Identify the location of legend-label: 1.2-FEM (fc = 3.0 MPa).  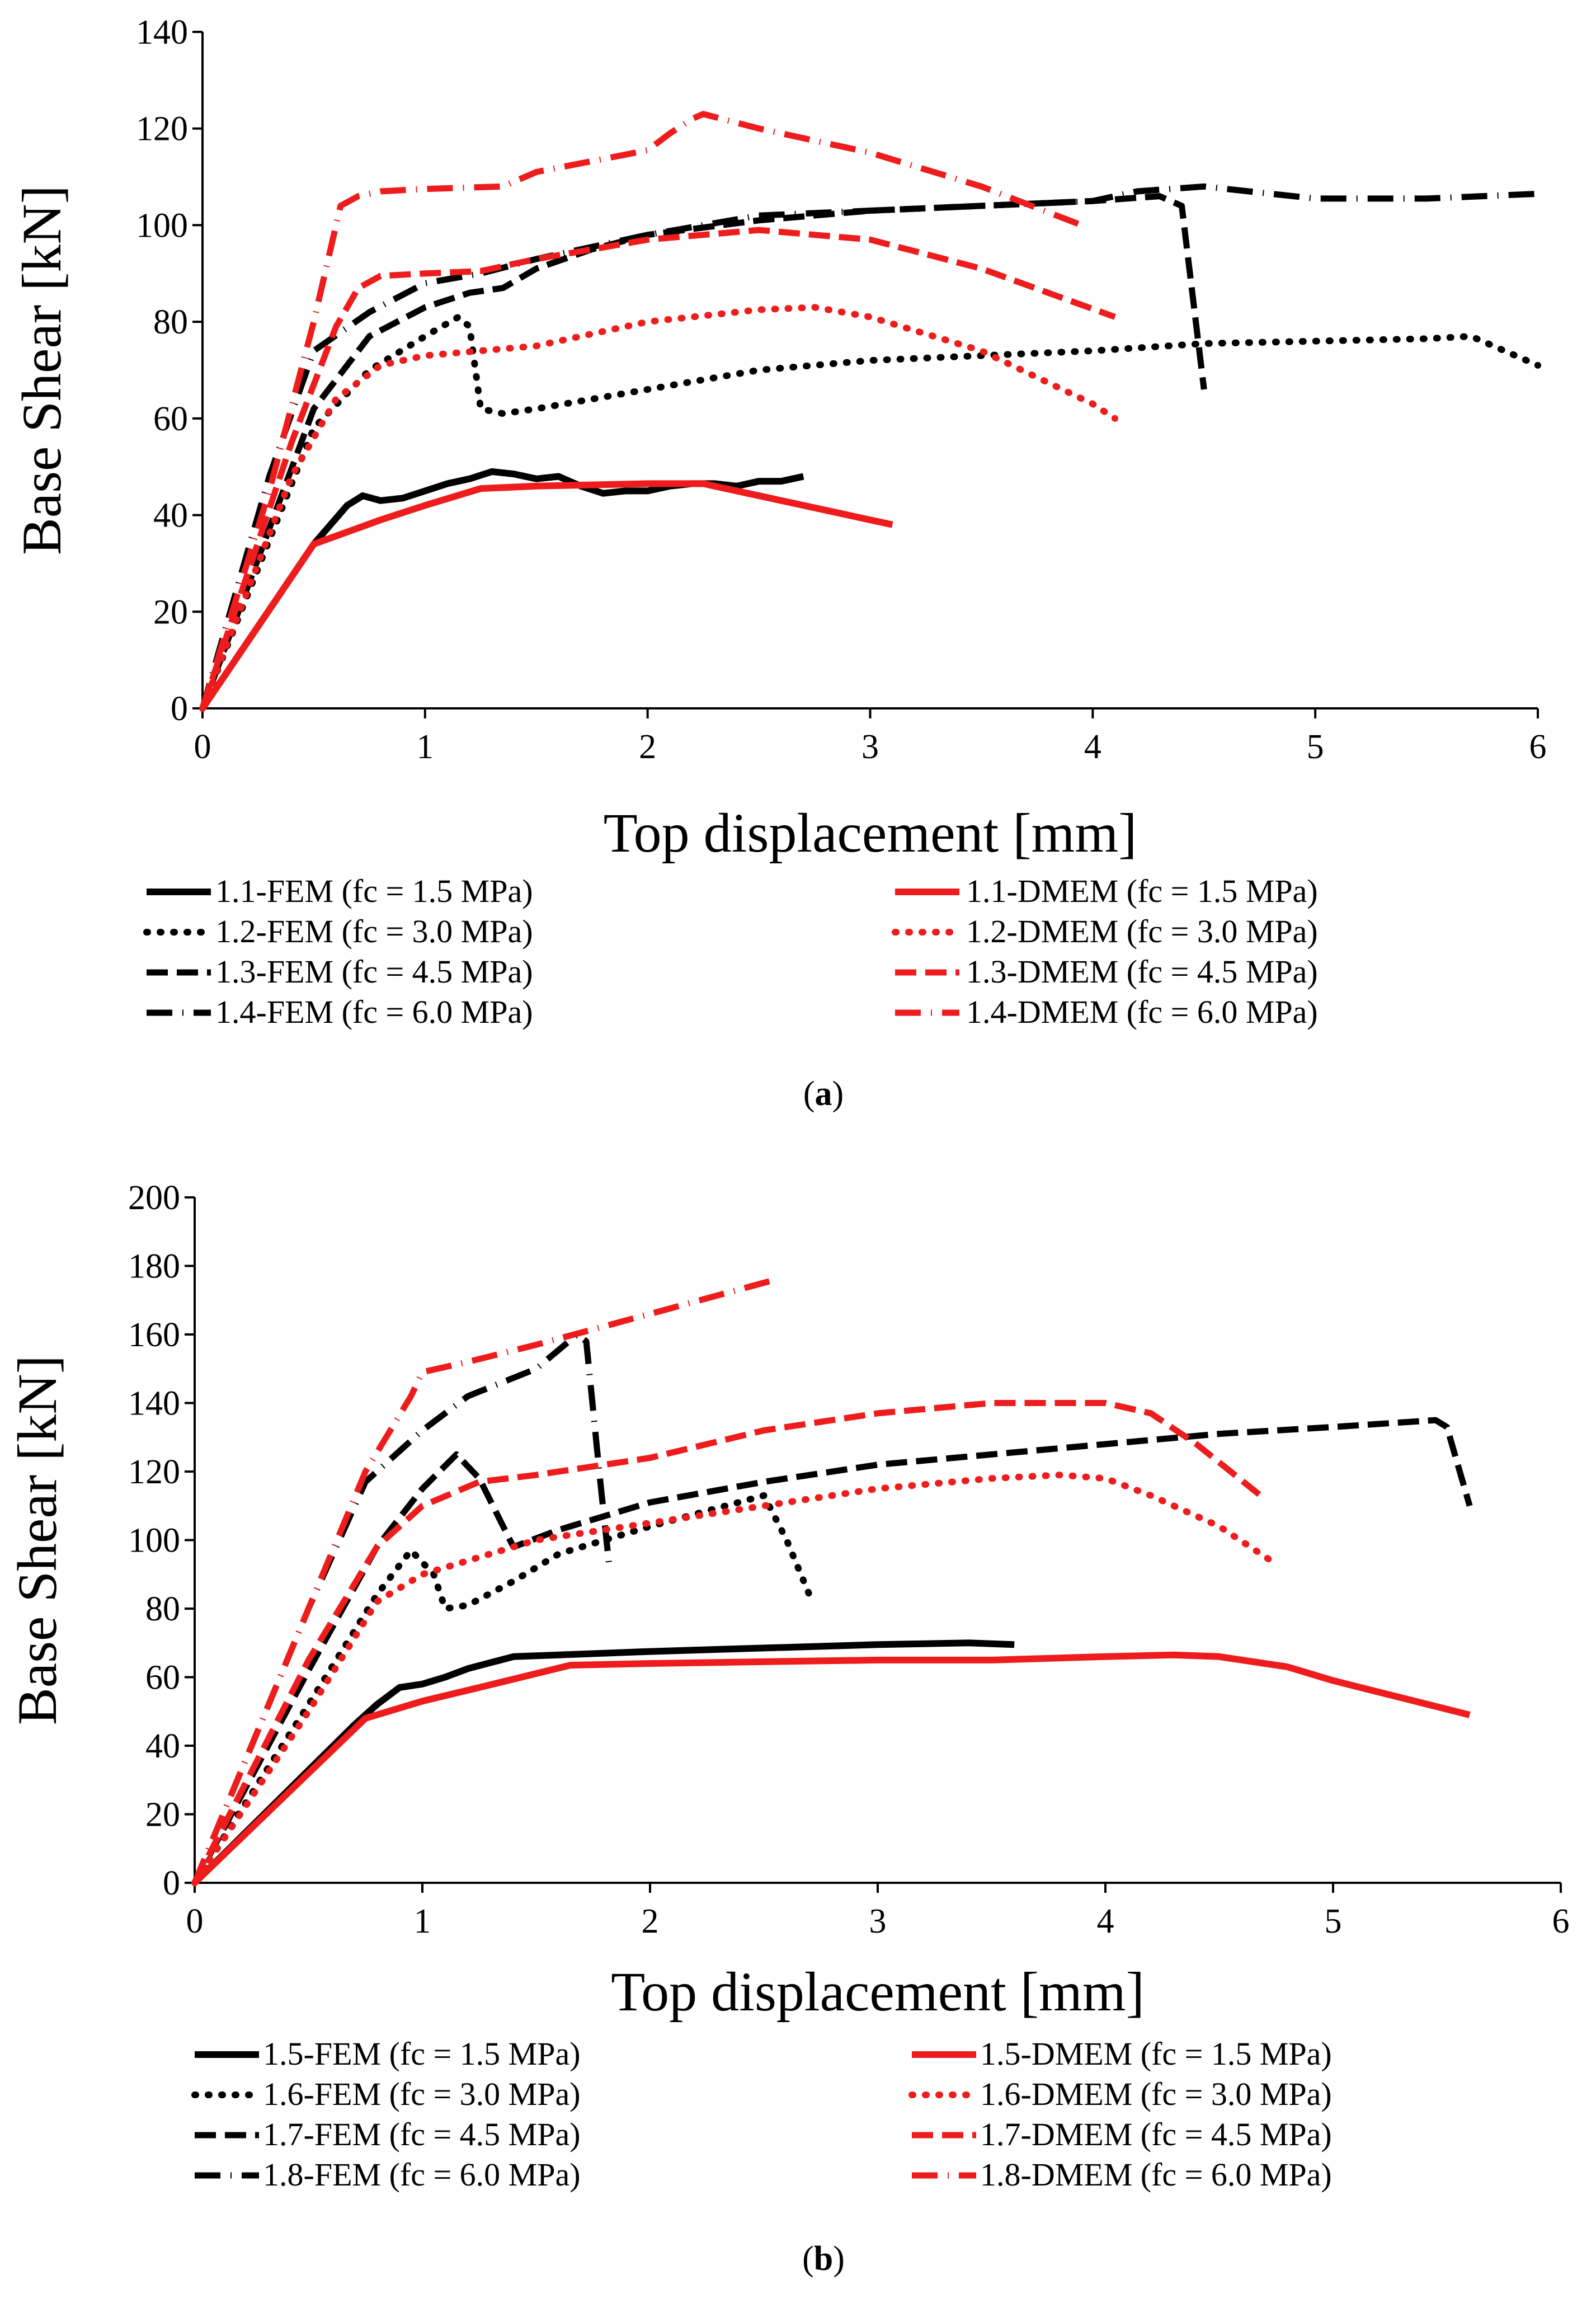
(374, 931).